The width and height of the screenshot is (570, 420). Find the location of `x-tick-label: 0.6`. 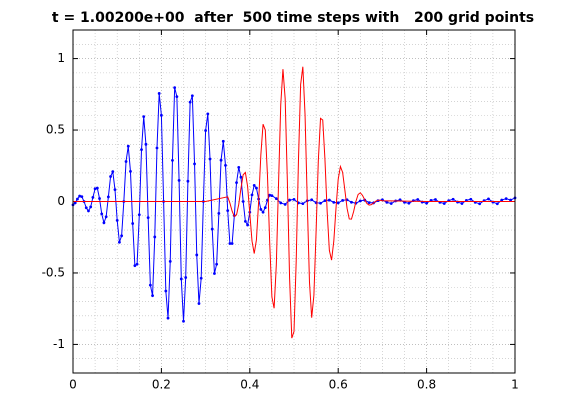

x-tick-label: 0.6 is located at coordinates (338, 385).